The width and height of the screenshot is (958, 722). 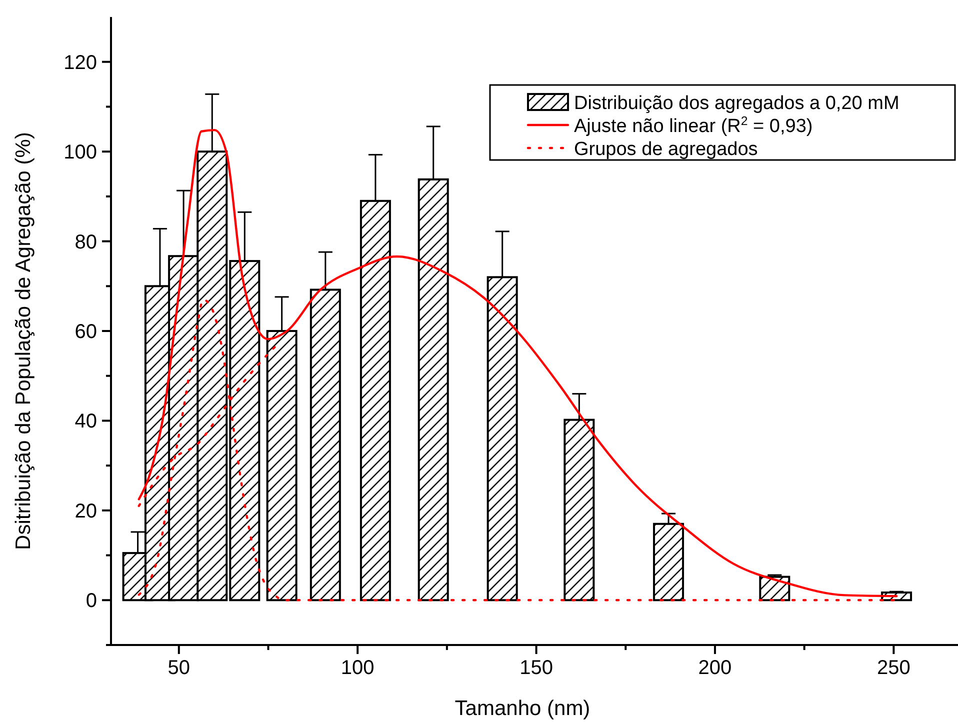 What do you see at coordinates (536, 668) in the screenshot?
I see `x-tick-label: 150` at bounding box center [536, 668].